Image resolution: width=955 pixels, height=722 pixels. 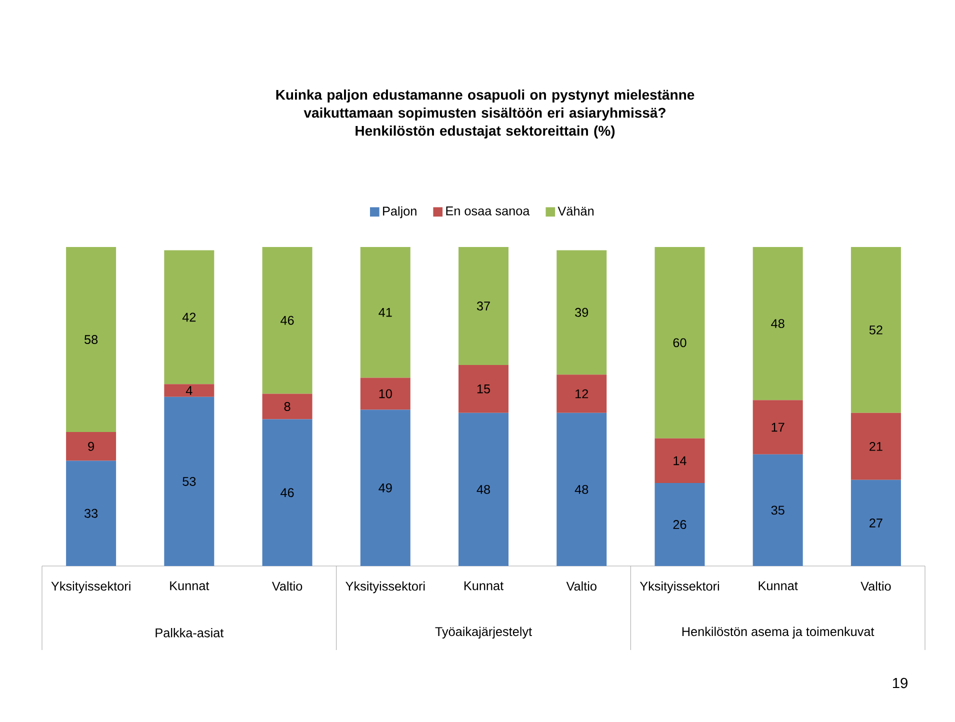 I want to click on data-label: 35, so click(x=777, y=510).